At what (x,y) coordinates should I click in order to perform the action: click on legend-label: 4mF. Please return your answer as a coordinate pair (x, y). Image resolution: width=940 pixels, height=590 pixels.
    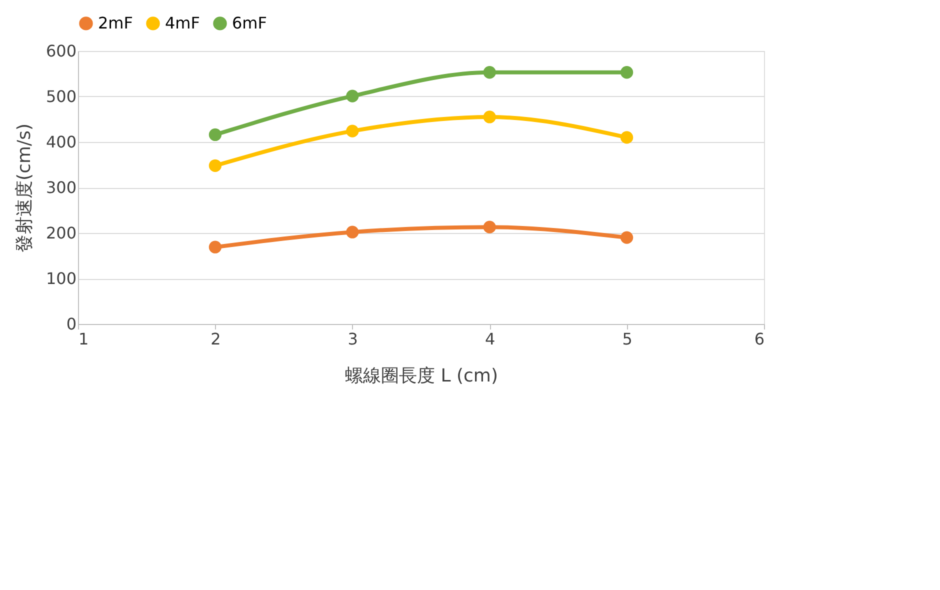
    Looking at the image, I should click on (182, 22).